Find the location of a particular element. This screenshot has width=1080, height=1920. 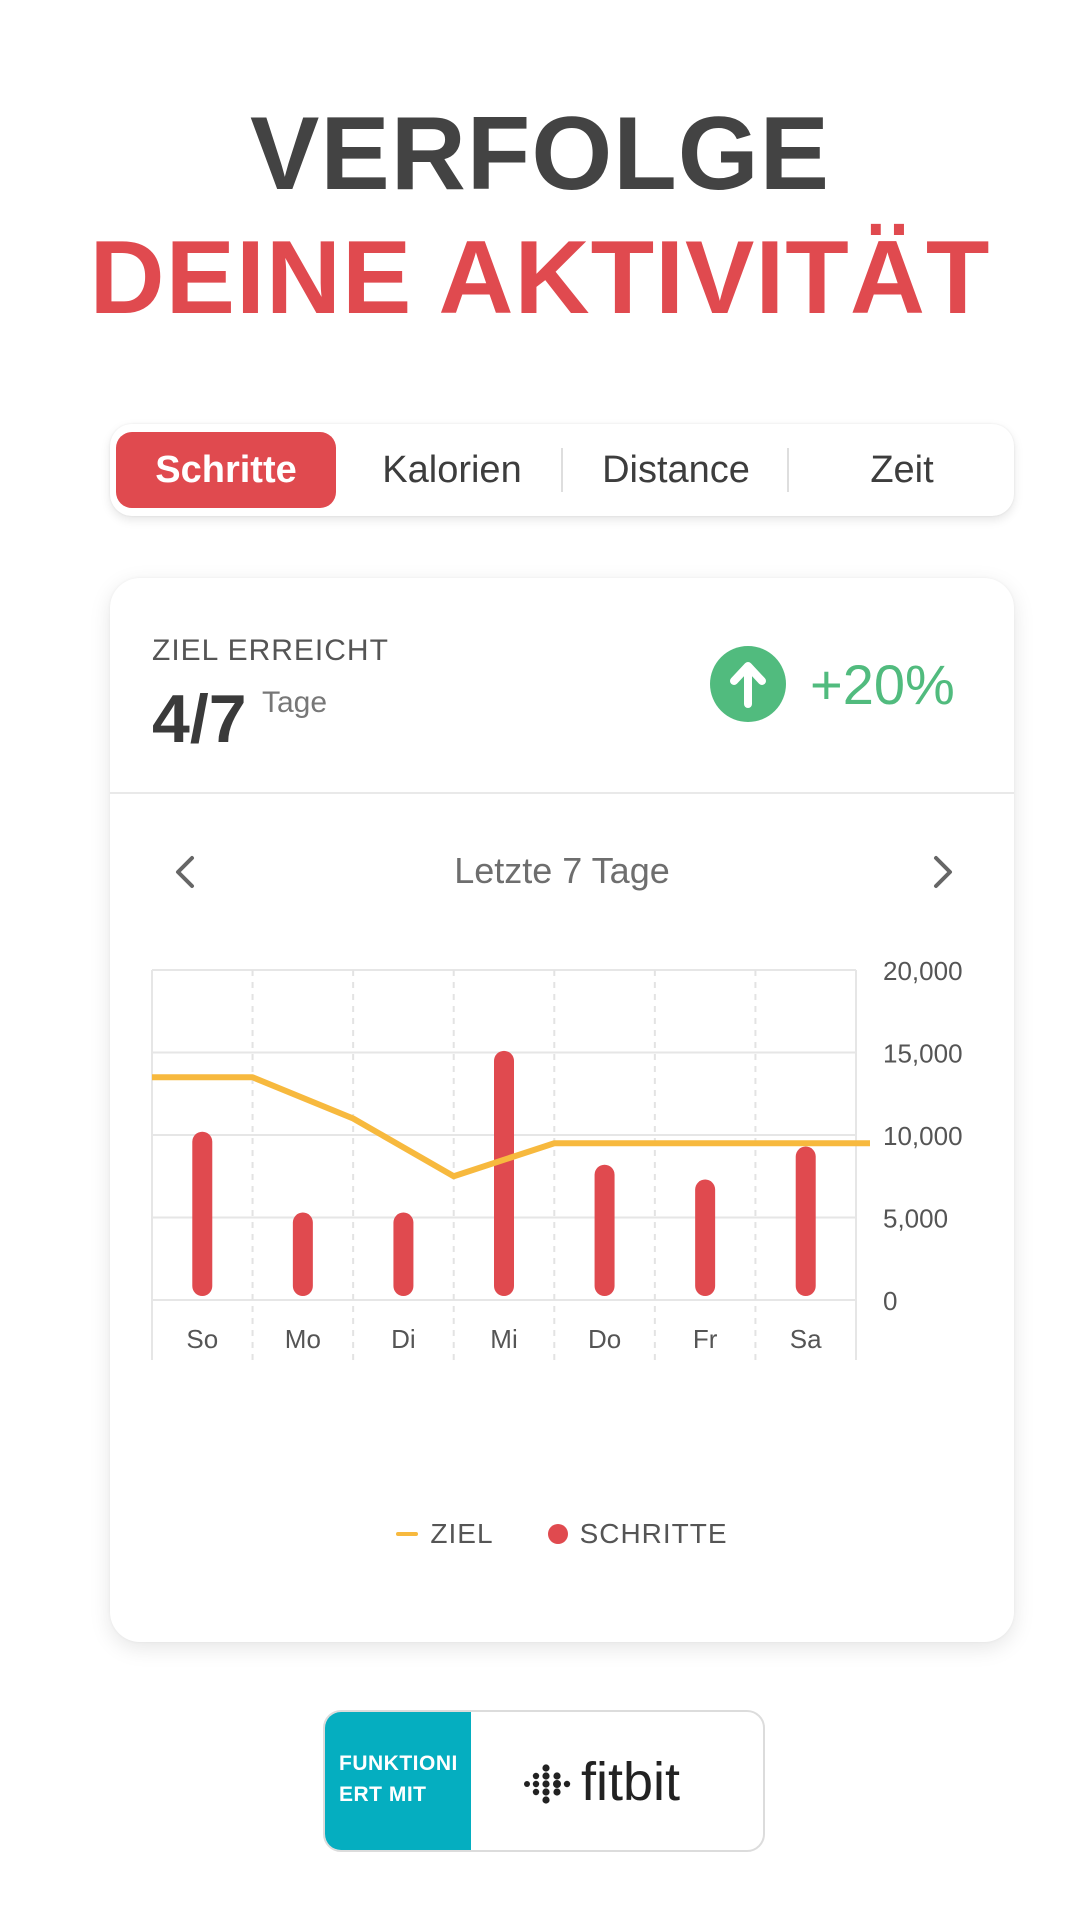

y-tick-label: 5,000 is located at coordinates (915, 1219).